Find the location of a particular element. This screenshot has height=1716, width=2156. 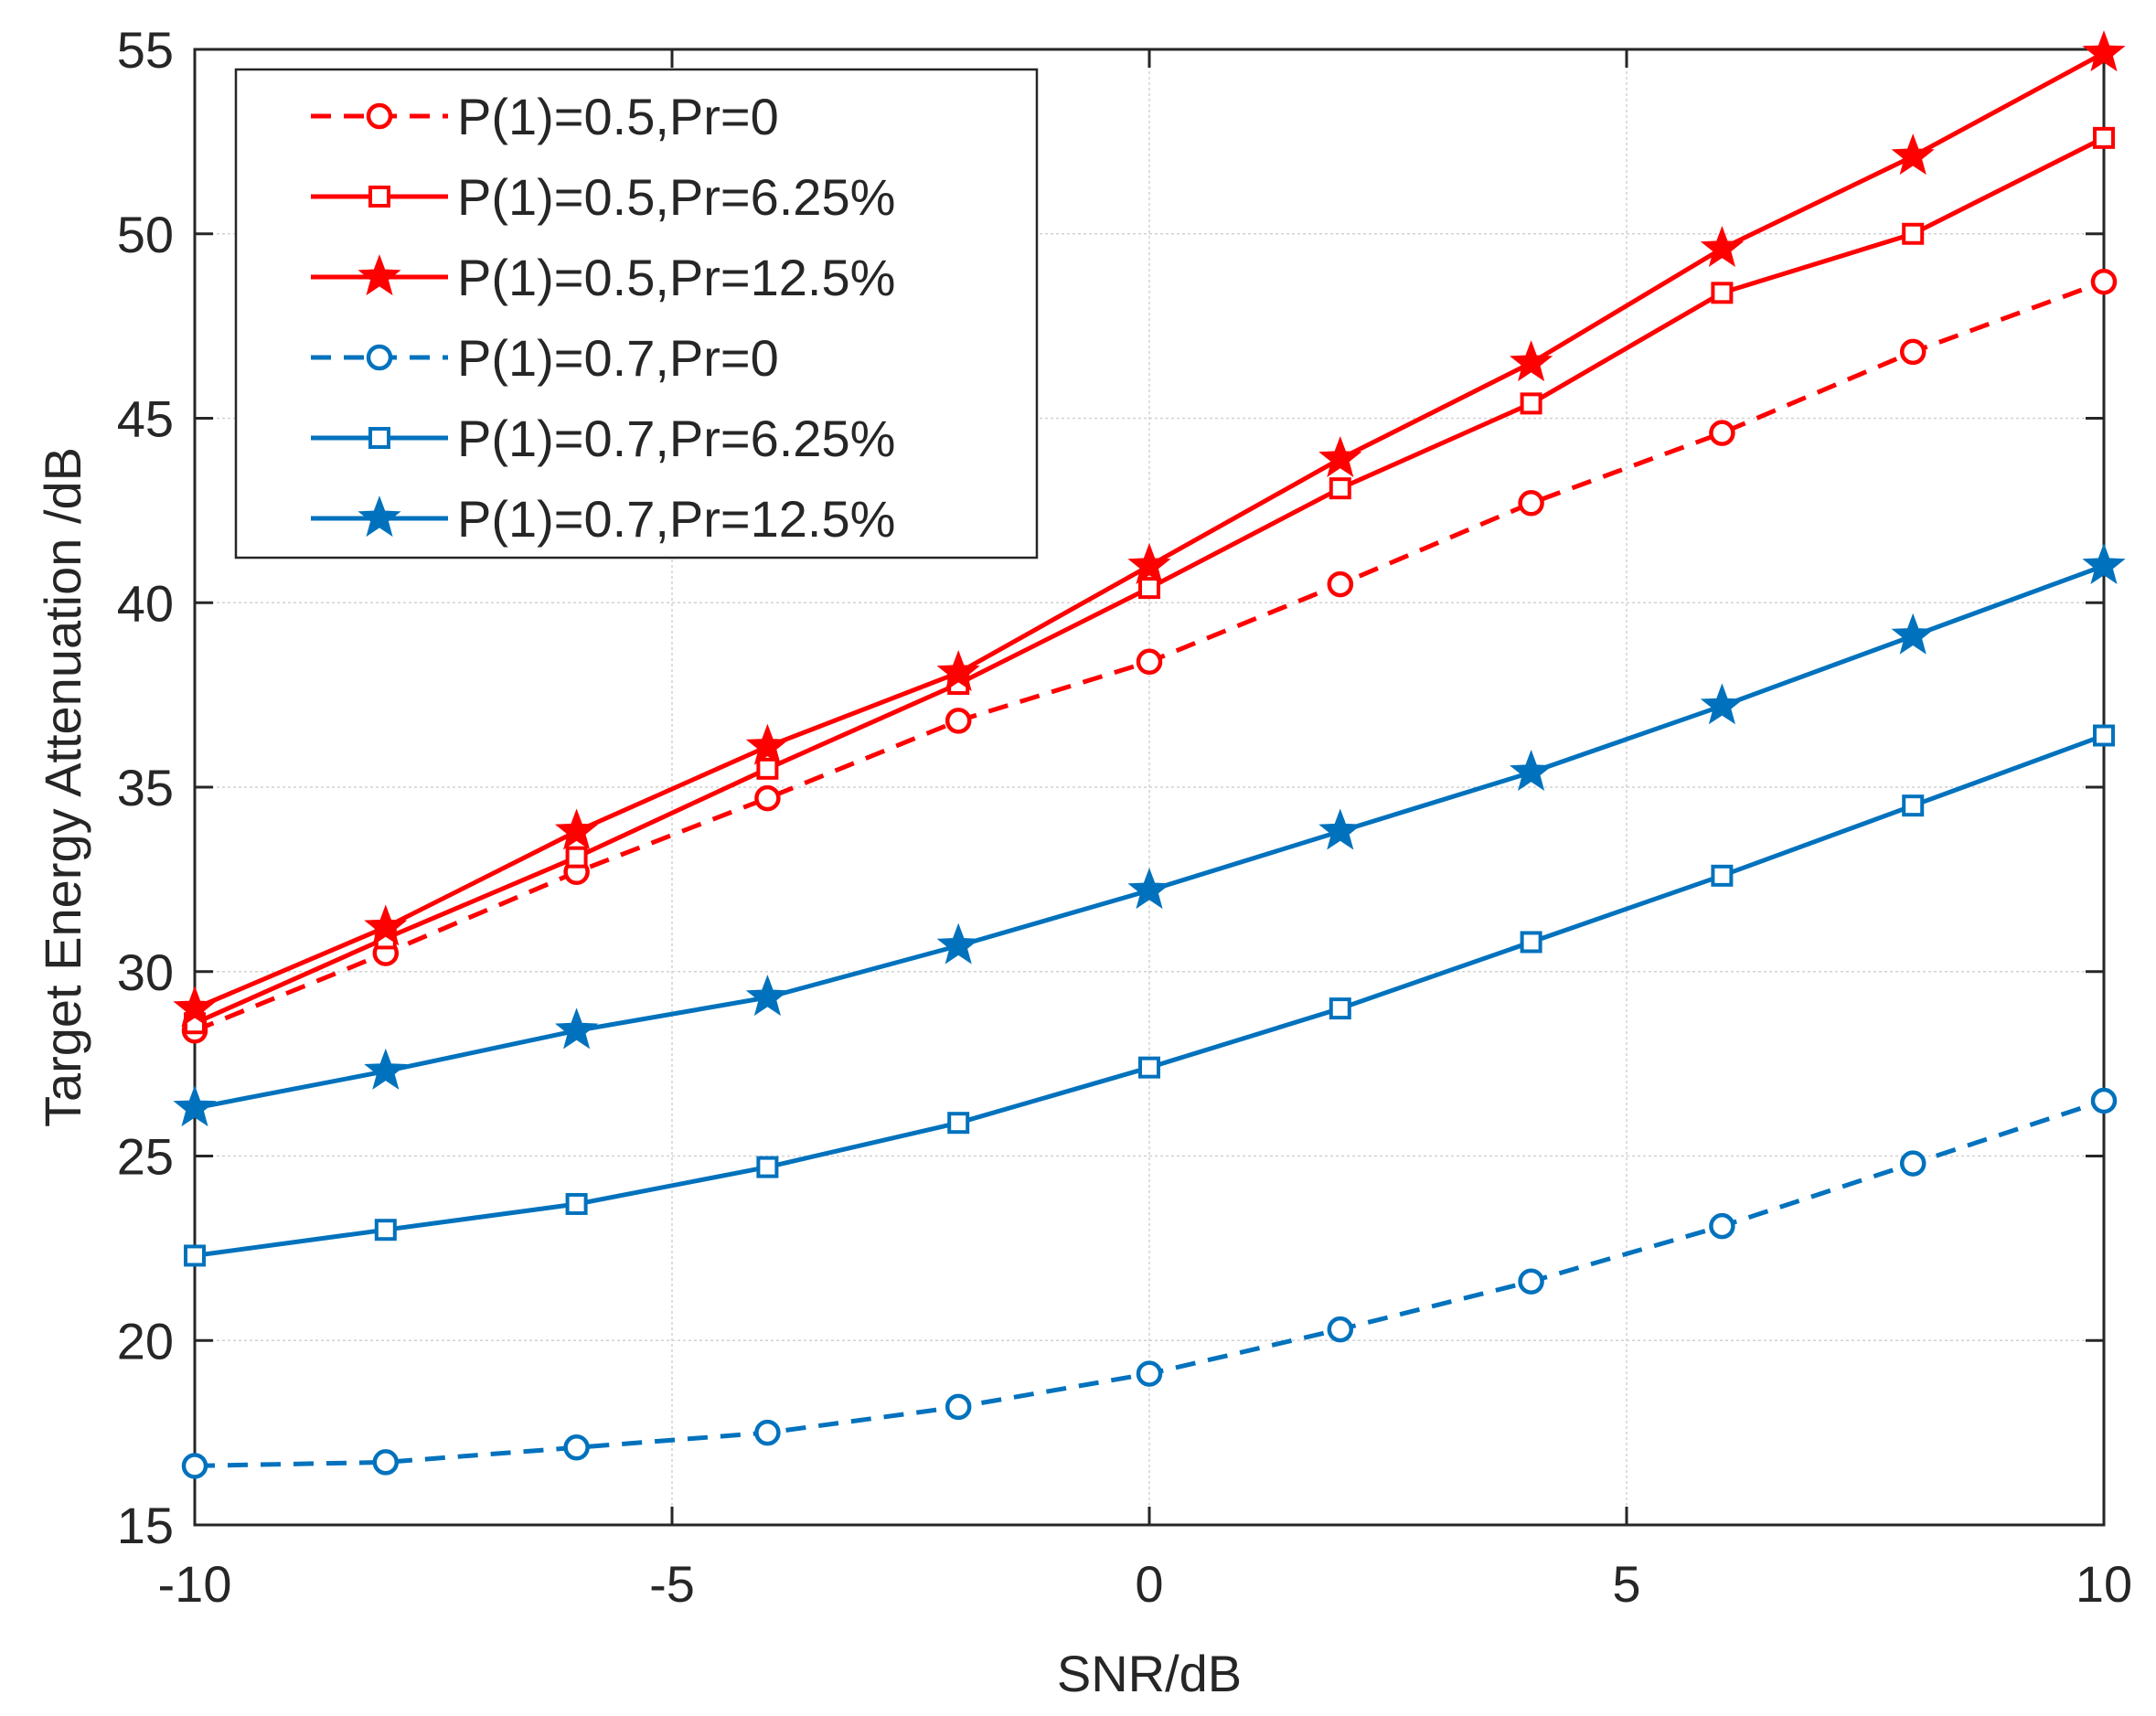

legend-entry: P(1)=0.5,Pr=6.25% is located at coordinates (603, 197).